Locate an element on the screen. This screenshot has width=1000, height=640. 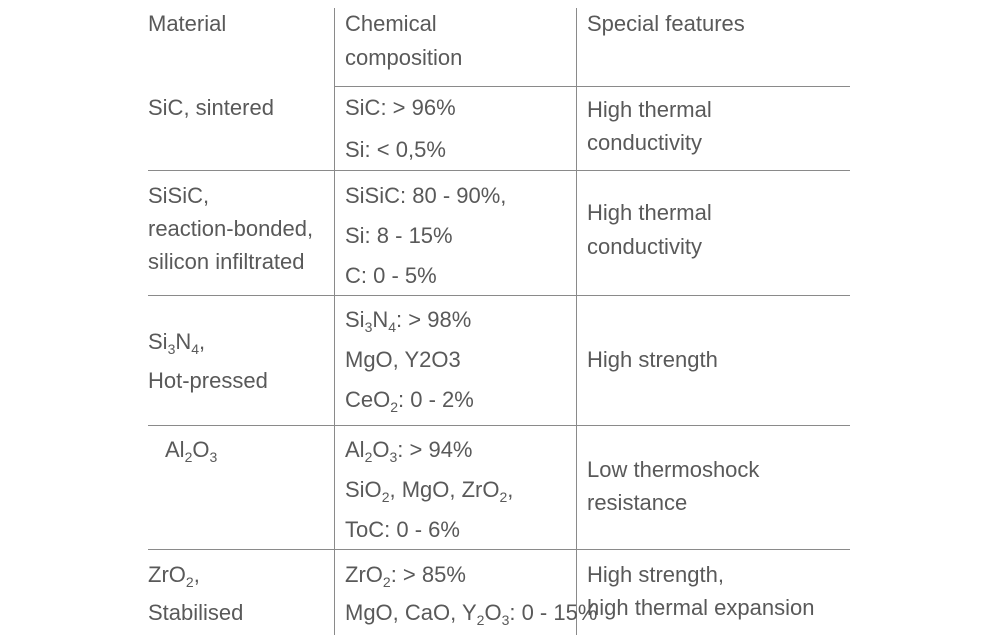
text-segment: high thermal expansion is located at coordinates (701, 607).